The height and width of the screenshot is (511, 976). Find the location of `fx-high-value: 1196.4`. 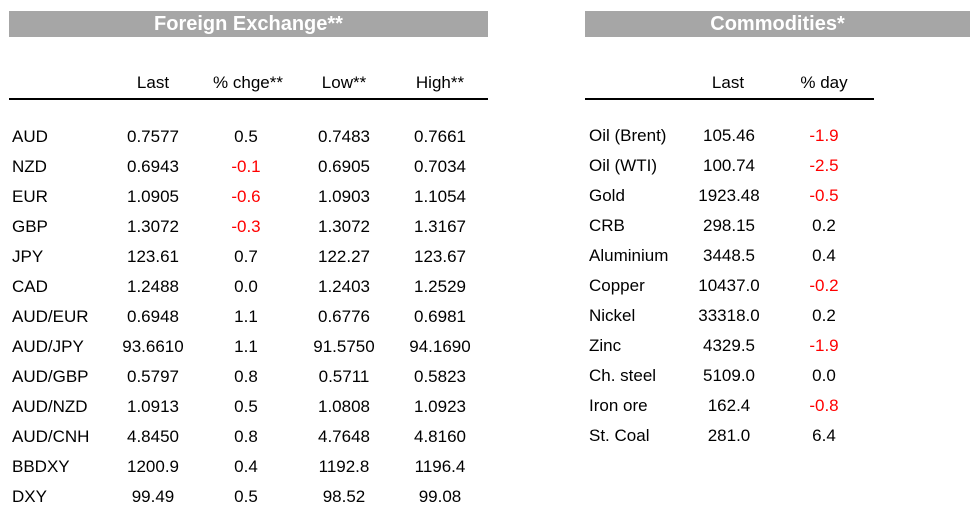

fx-high-value: 1196.4 is located at coordinates (440, 466).